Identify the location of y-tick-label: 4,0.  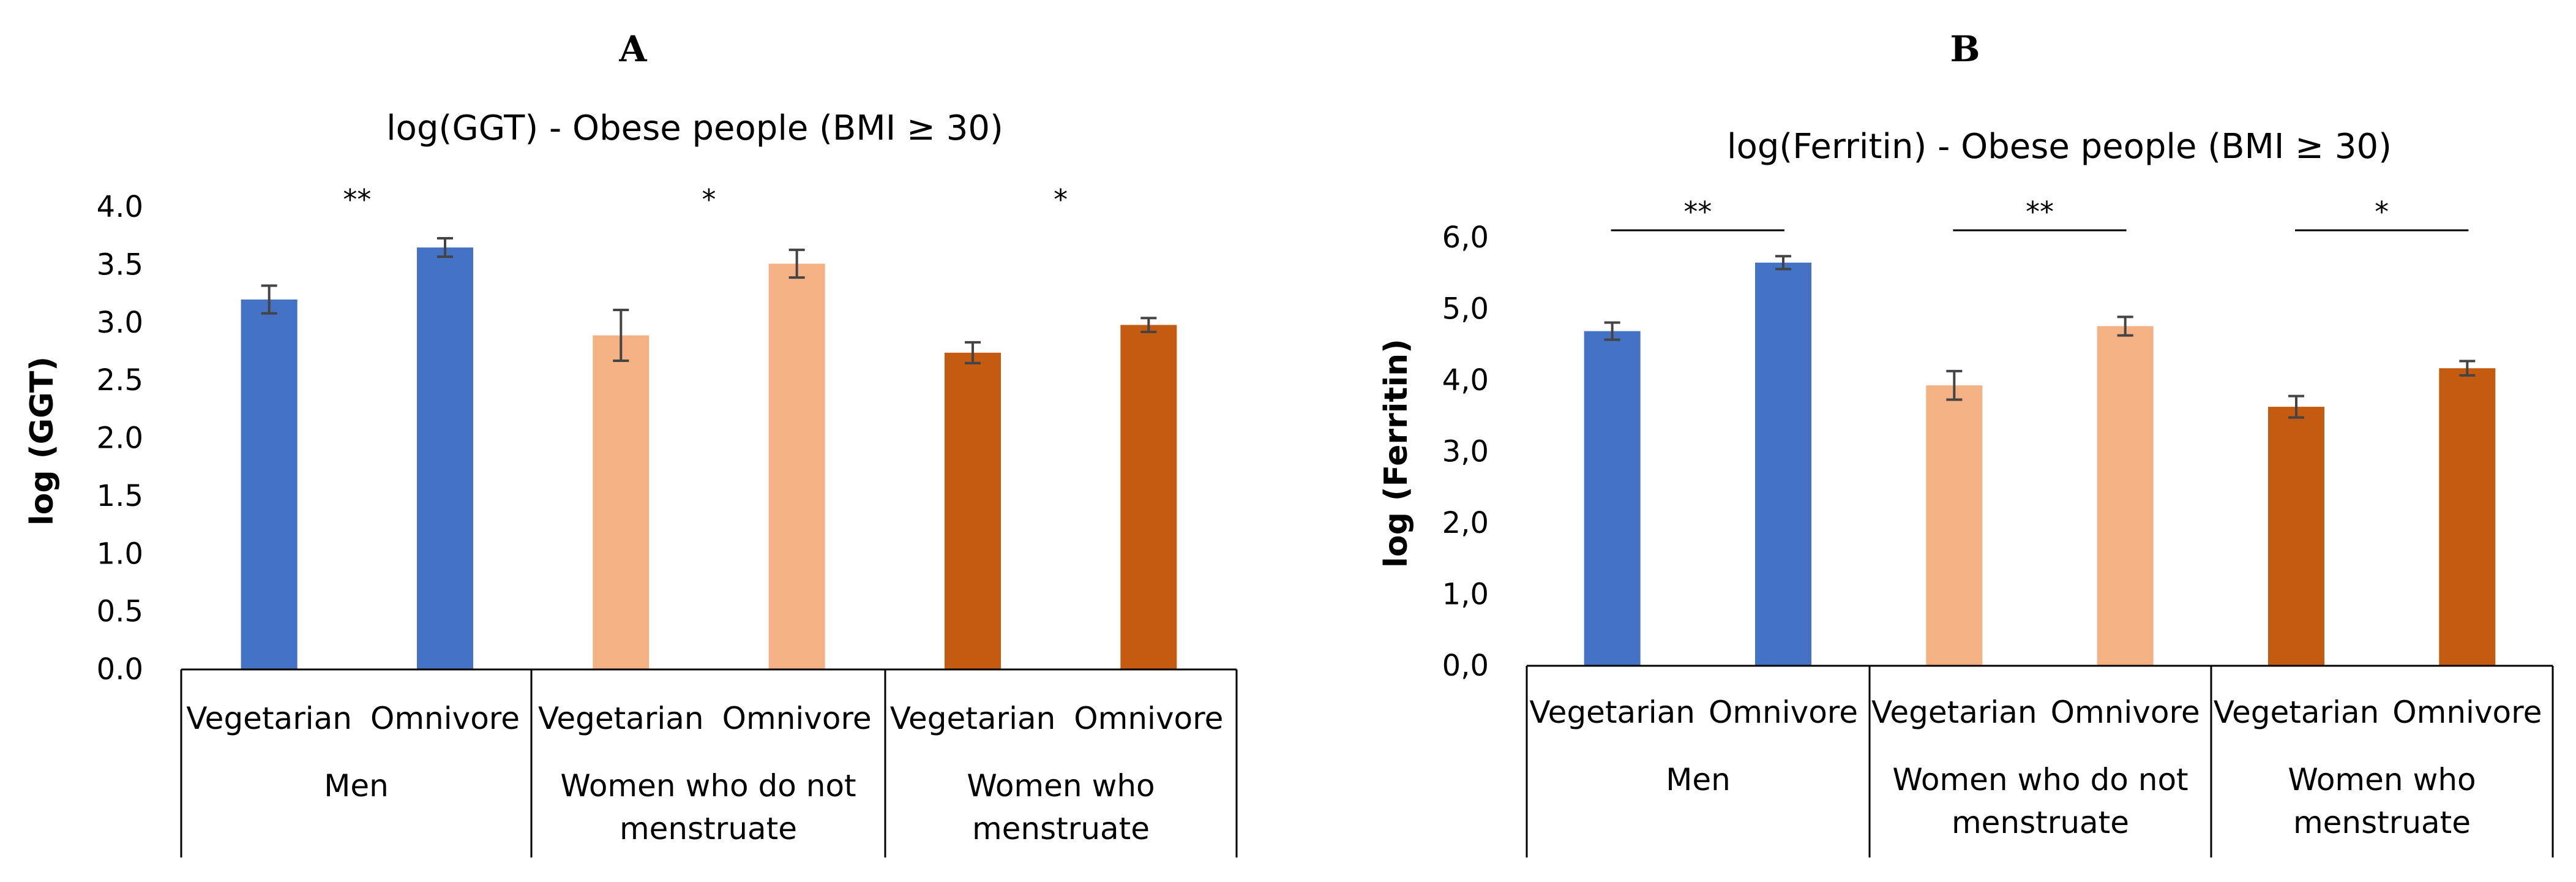
(1465, 381).